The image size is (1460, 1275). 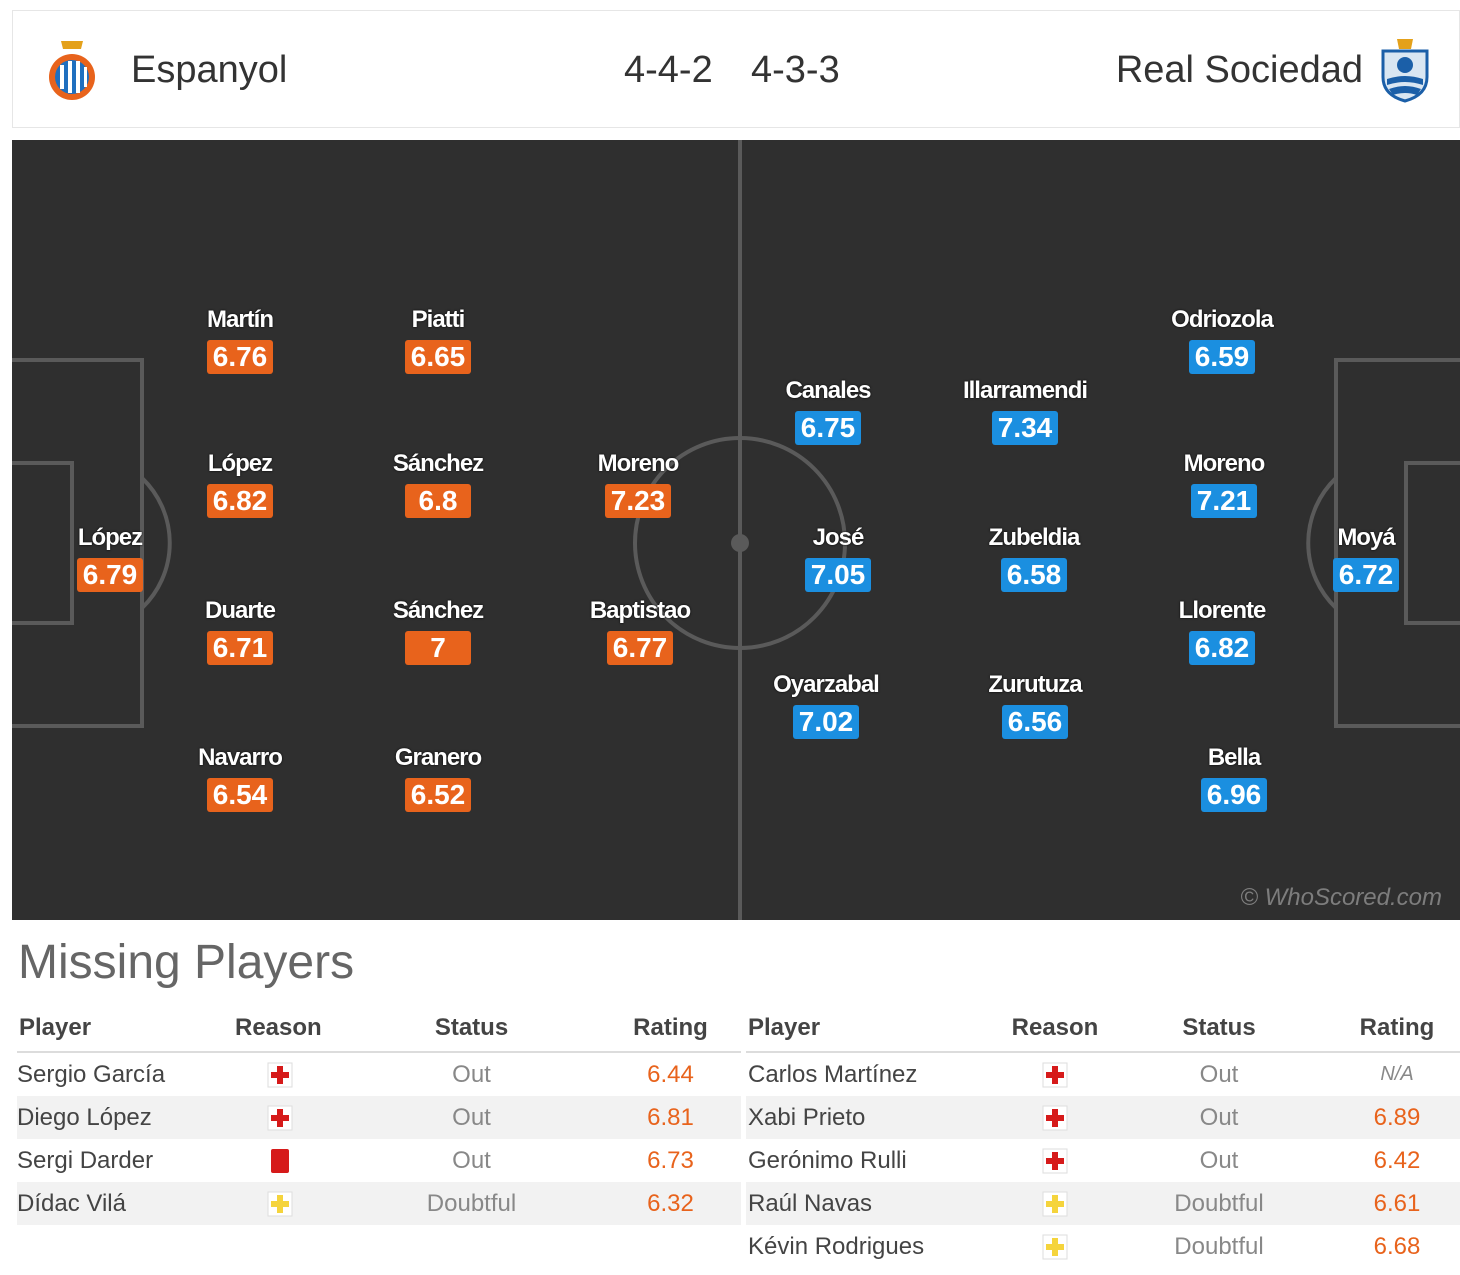 What do you see at coordinates (438, 484) in the screenshot?
I see `home-player: Sánchez 6.8` at bounding box center [438, 484].